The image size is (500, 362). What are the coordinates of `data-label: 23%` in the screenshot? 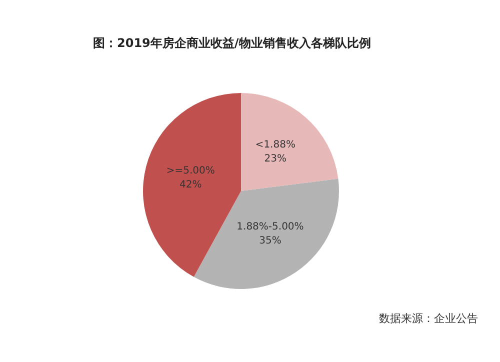 It's located at (275, 158).